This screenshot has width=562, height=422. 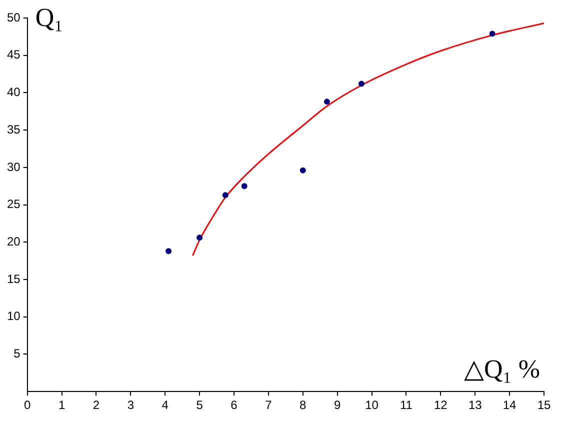 I want to click on x-tick-label: 15, so click(x=544, y=405).